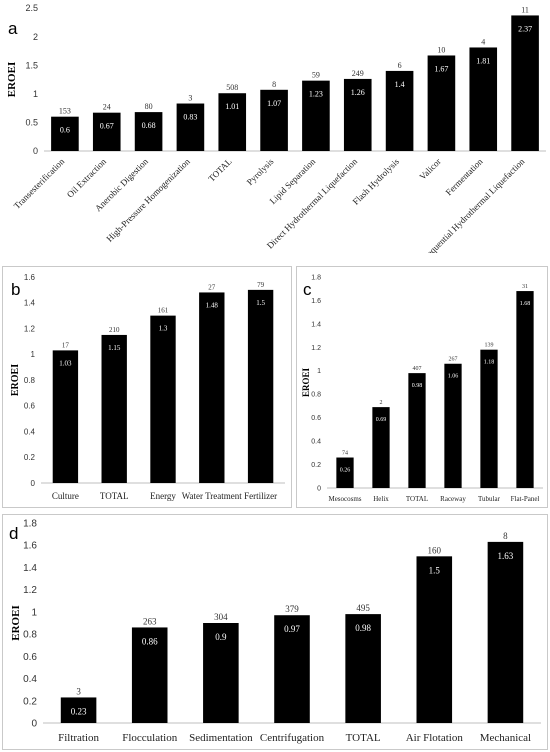 Image resolution: width=550 pixels, height=752 pixels. I want to click on bar-value-label-d-5: 1.5, so click(435, 570).